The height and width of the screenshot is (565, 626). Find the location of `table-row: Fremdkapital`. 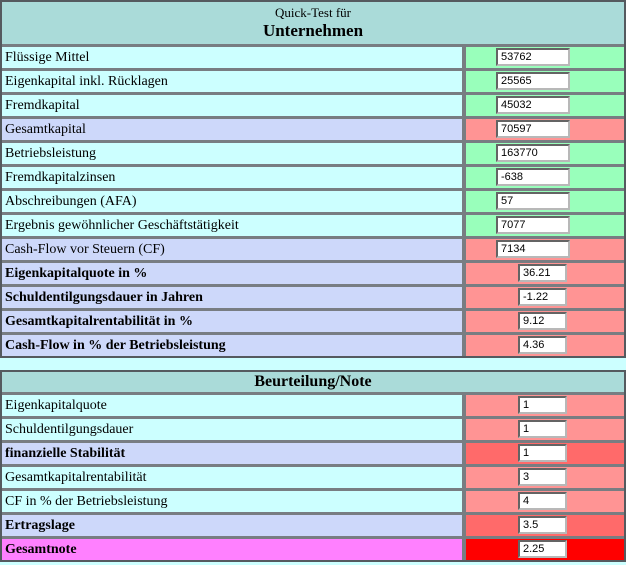

table-row: Fremdkapital is located at coordinates (313, 107).